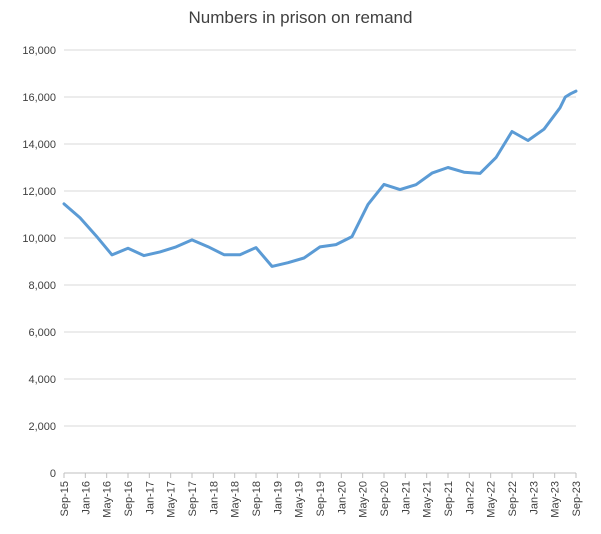 The height and width of the screenshot is (534, 601). Describe the element at coordinates (172, 499) in the screenshot. I see `x-tick-label: May-17` at that location.